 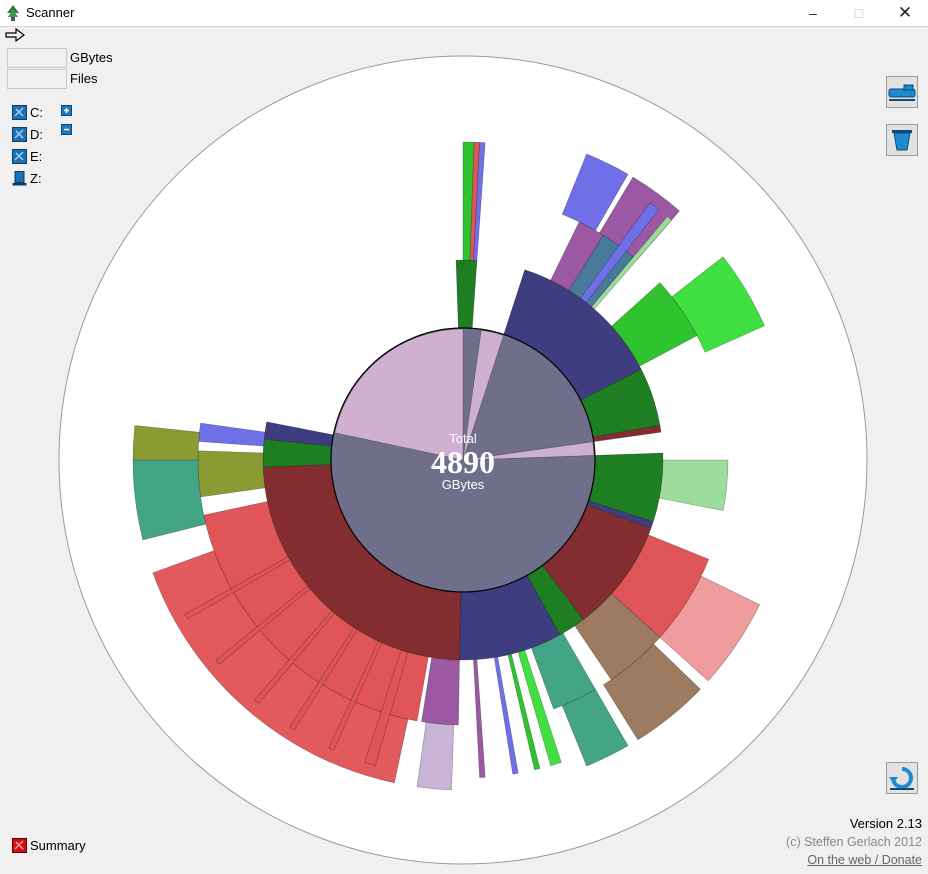 What do you see at coordinates (902, 778) in the screenshot?
I see `refresh-icon` at bounding box center [902, 778].